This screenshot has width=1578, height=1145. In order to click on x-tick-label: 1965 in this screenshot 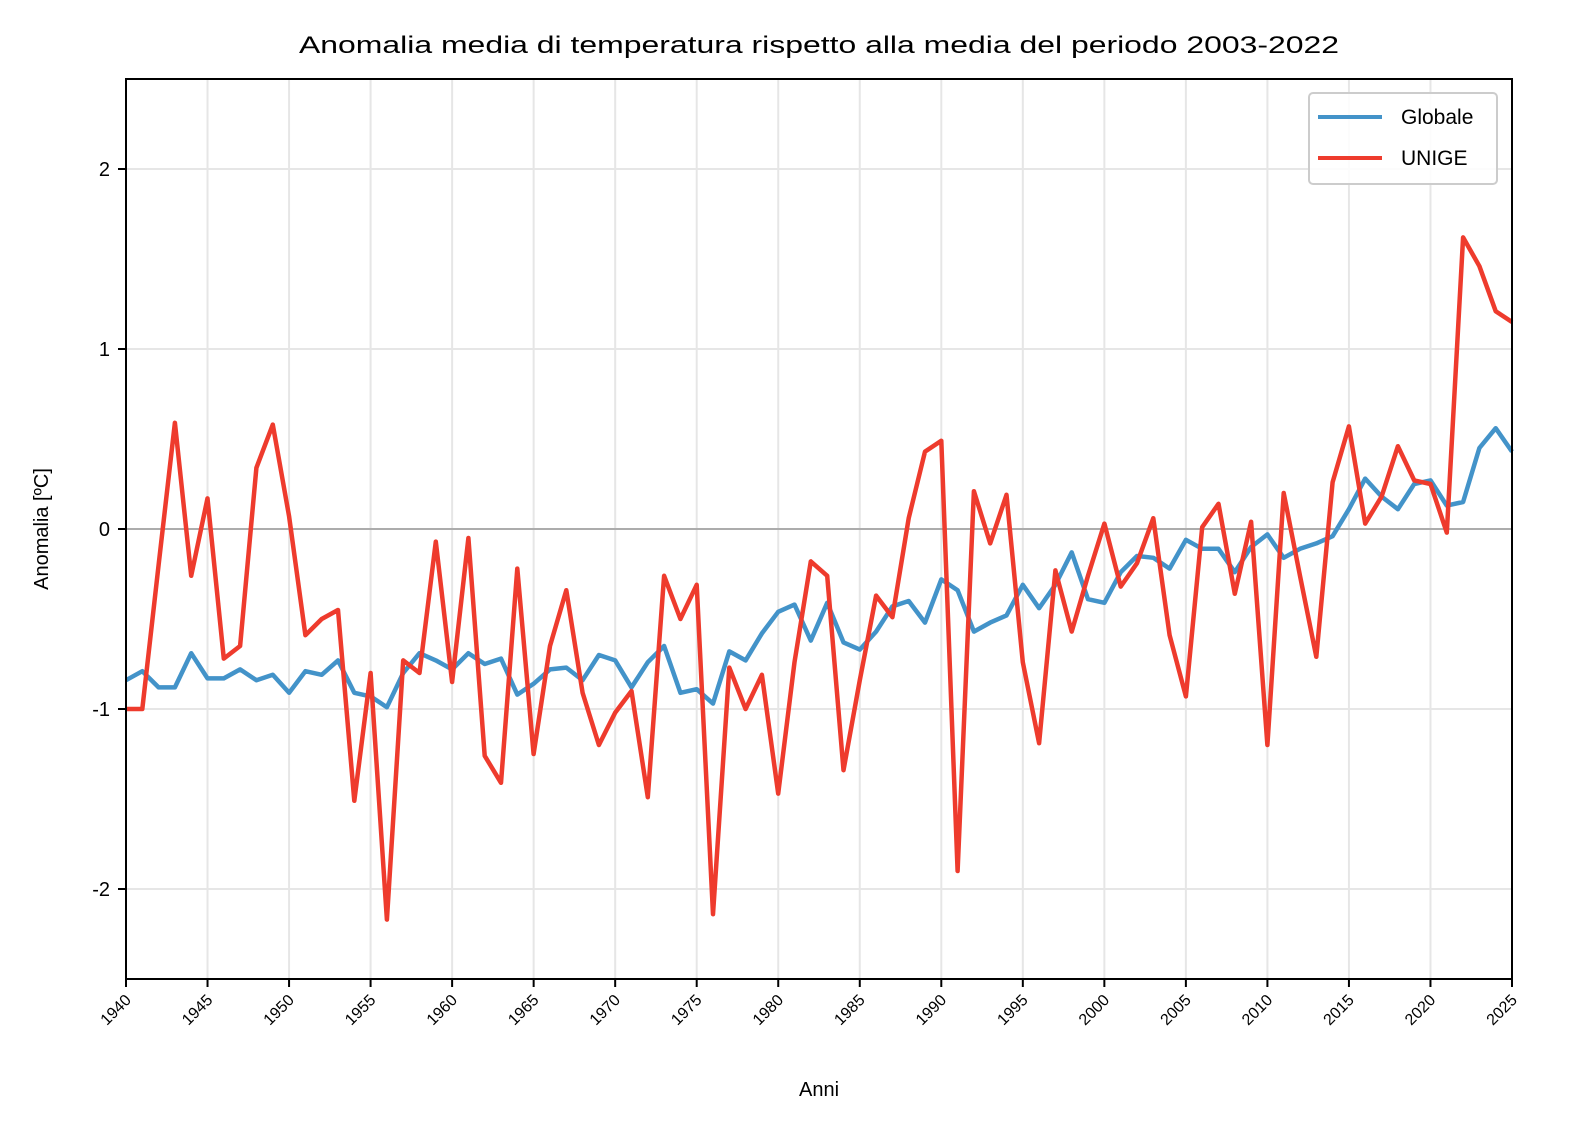, I will do `click(523, 1010)`.